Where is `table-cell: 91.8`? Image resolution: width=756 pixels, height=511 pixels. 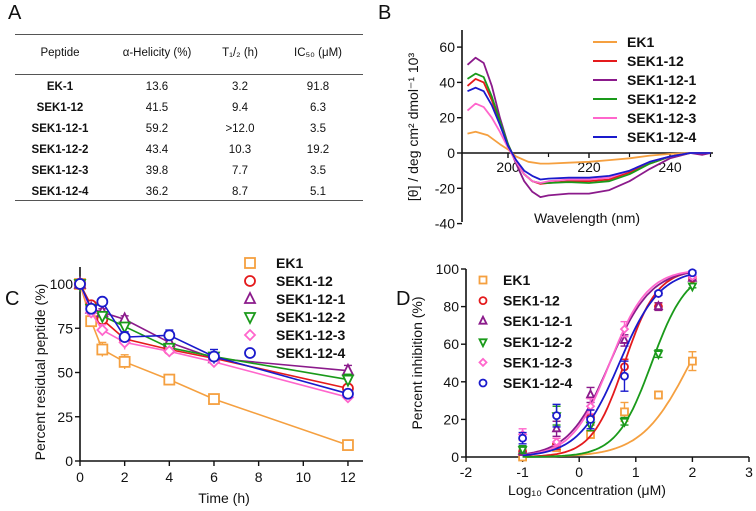 table-cell: 91.8 is located at coordinates (318, 87).